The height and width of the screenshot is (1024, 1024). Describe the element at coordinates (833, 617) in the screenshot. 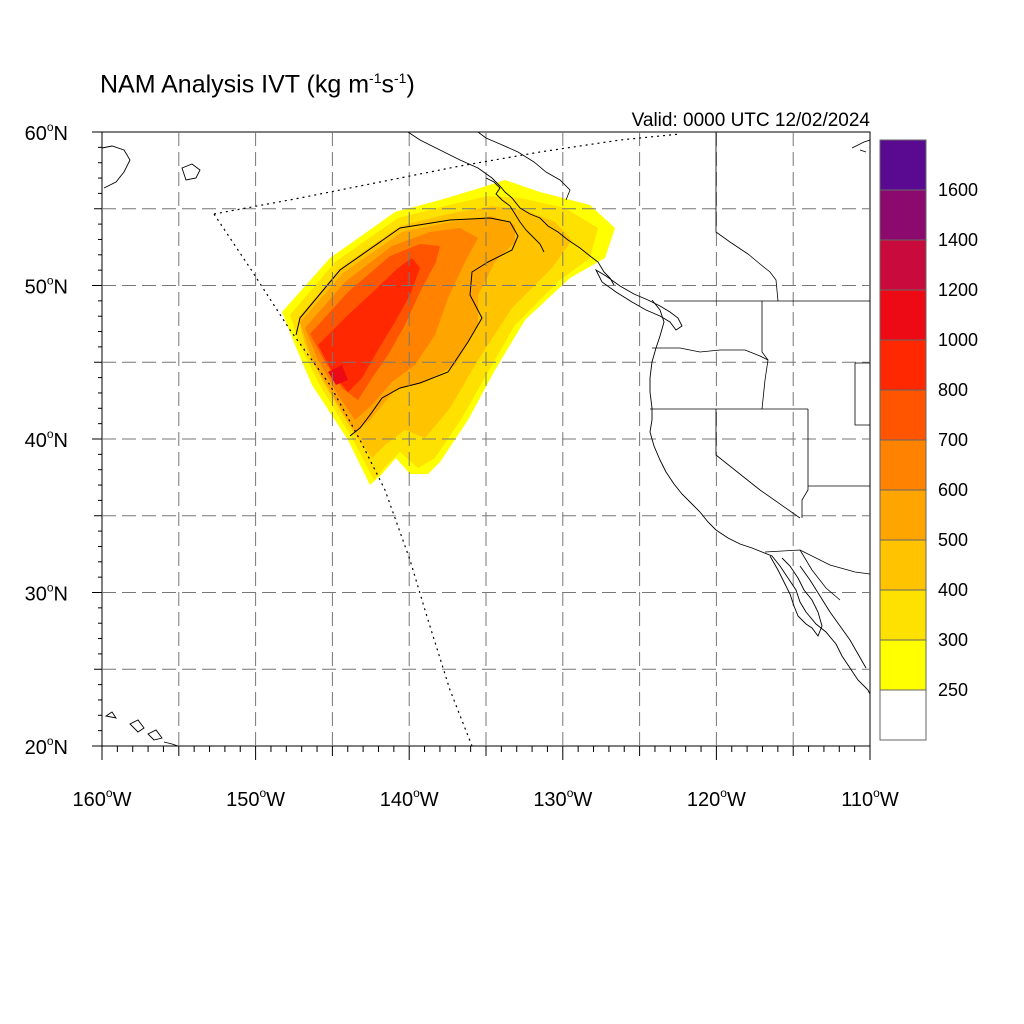

I see `coastline-gulf-california` at that location.